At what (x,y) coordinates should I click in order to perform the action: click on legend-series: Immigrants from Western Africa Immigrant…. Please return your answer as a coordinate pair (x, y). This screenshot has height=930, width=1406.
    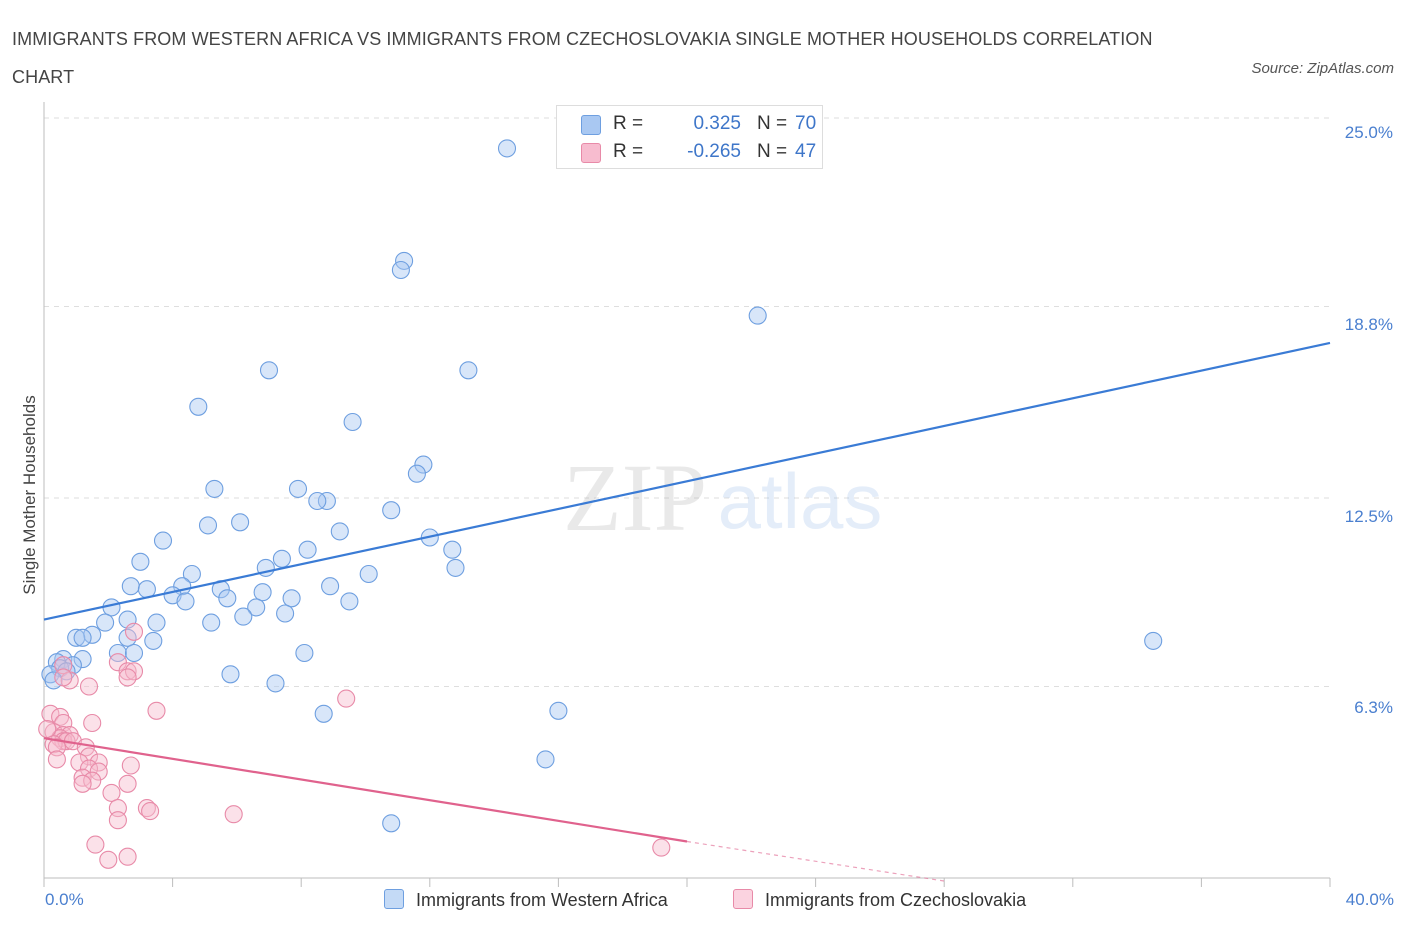
    Looking at the image, I should click on (703, 902).